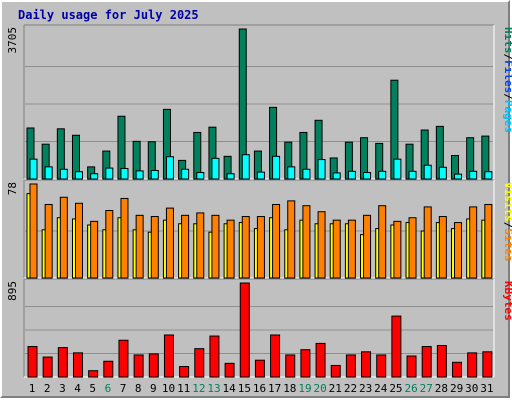 The height and width of the screenshot is (400, 512). I want to click on day-label-8: 8, so click(138, 388).